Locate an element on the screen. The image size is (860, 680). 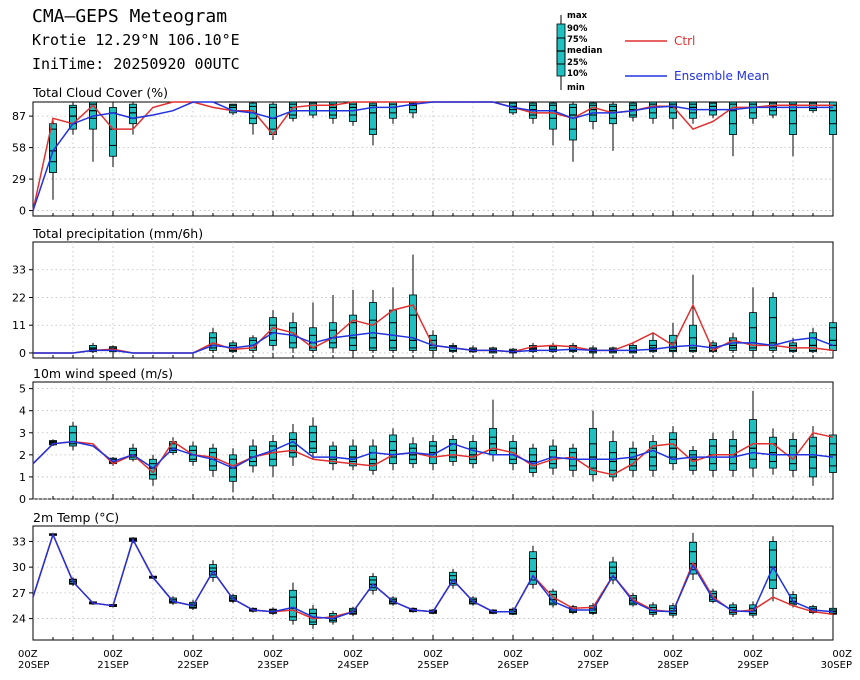
y-tick-label: 4 is located at coordinates (22, 411).